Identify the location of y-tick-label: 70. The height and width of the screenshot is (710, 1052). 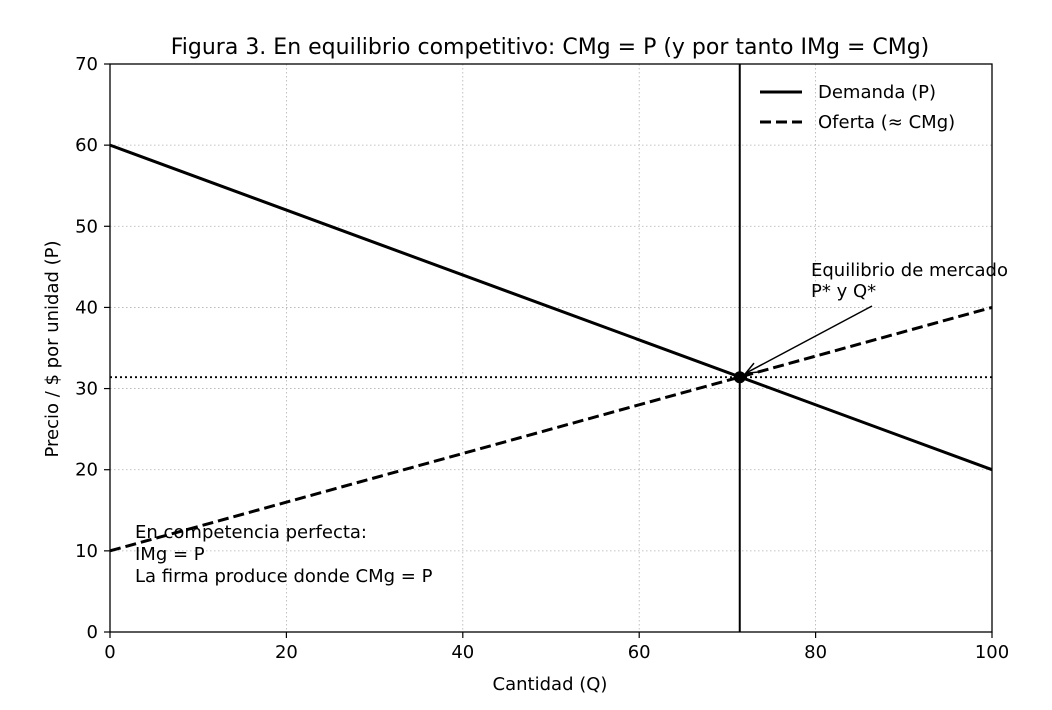
(86, 64).